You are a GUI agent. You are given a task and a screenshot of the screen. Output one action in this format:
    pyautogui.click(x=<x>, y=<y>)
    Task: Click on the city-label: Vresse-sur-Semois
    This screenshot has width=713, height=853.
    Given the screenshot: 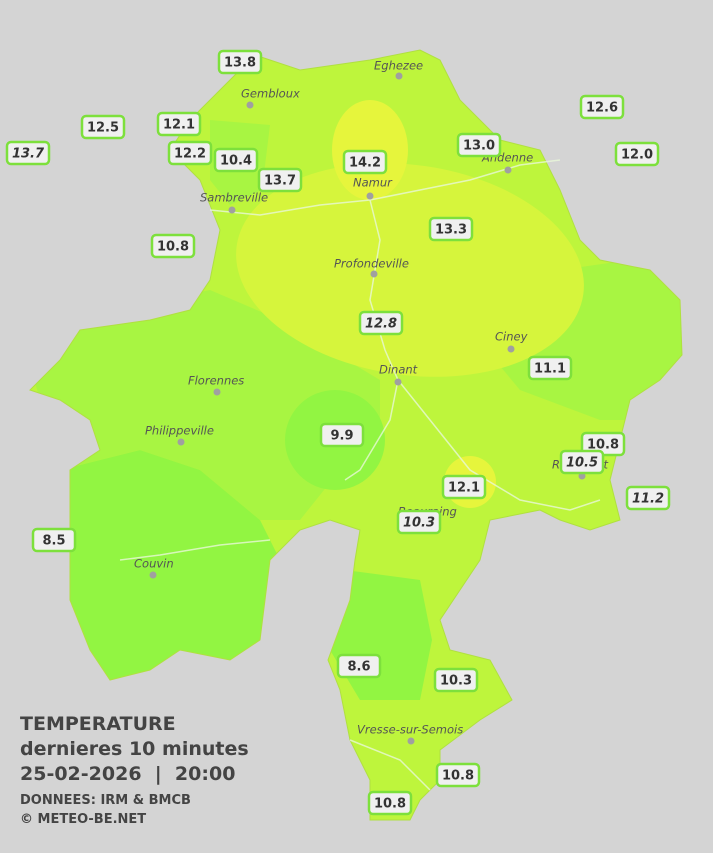 What is the action you would take?
    pyautogui.click(x=410, y=730)
    